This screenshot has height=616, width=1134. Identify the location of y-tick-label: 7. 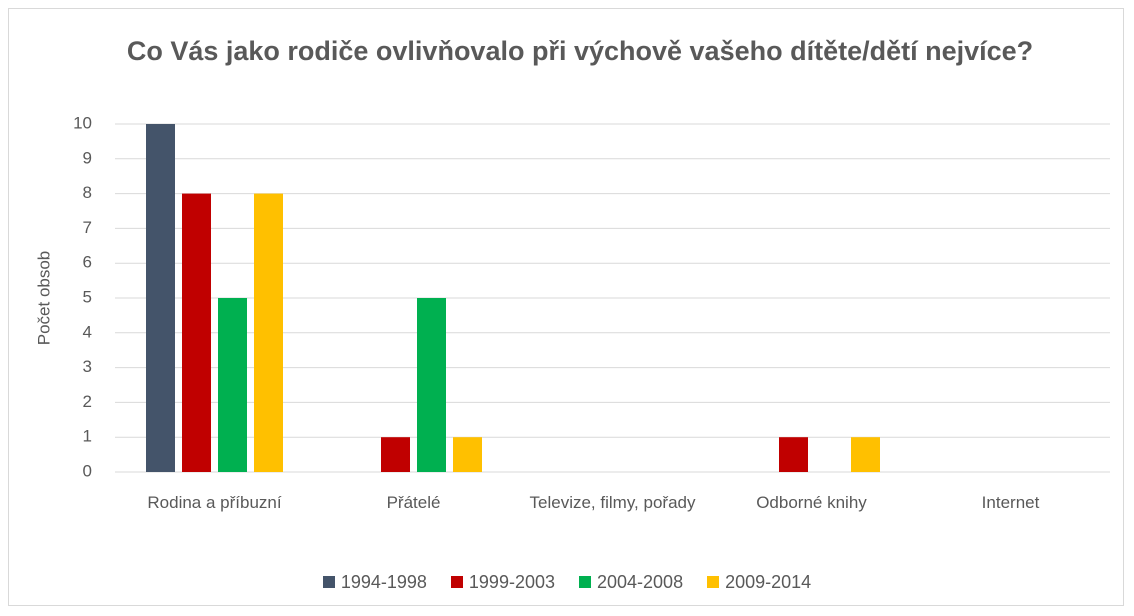
(87, 227).